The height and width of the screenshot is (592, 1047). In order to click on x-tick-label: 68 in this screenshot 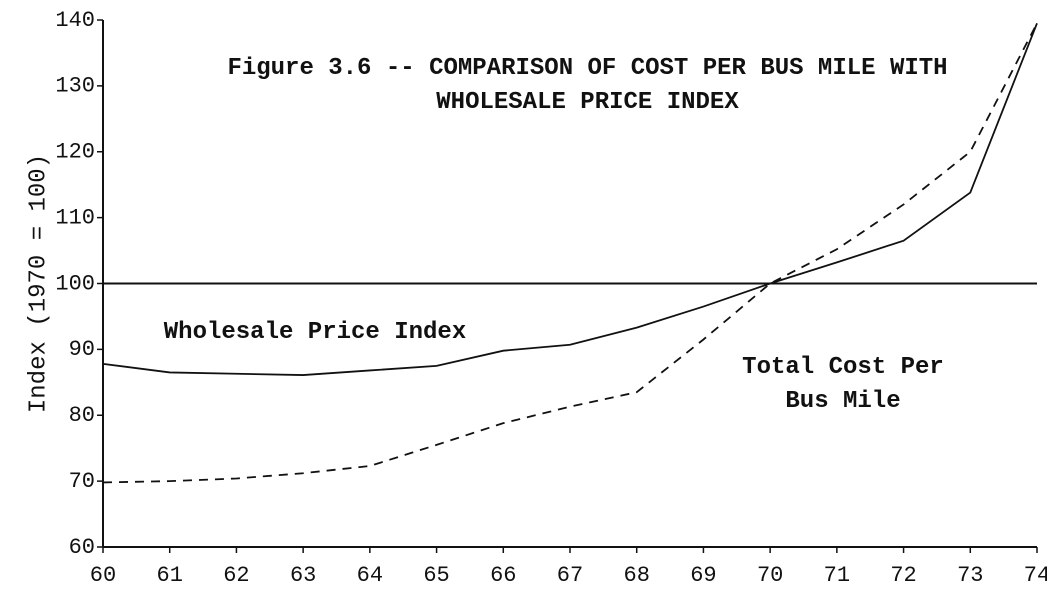, I will do `click(637, 575)`.